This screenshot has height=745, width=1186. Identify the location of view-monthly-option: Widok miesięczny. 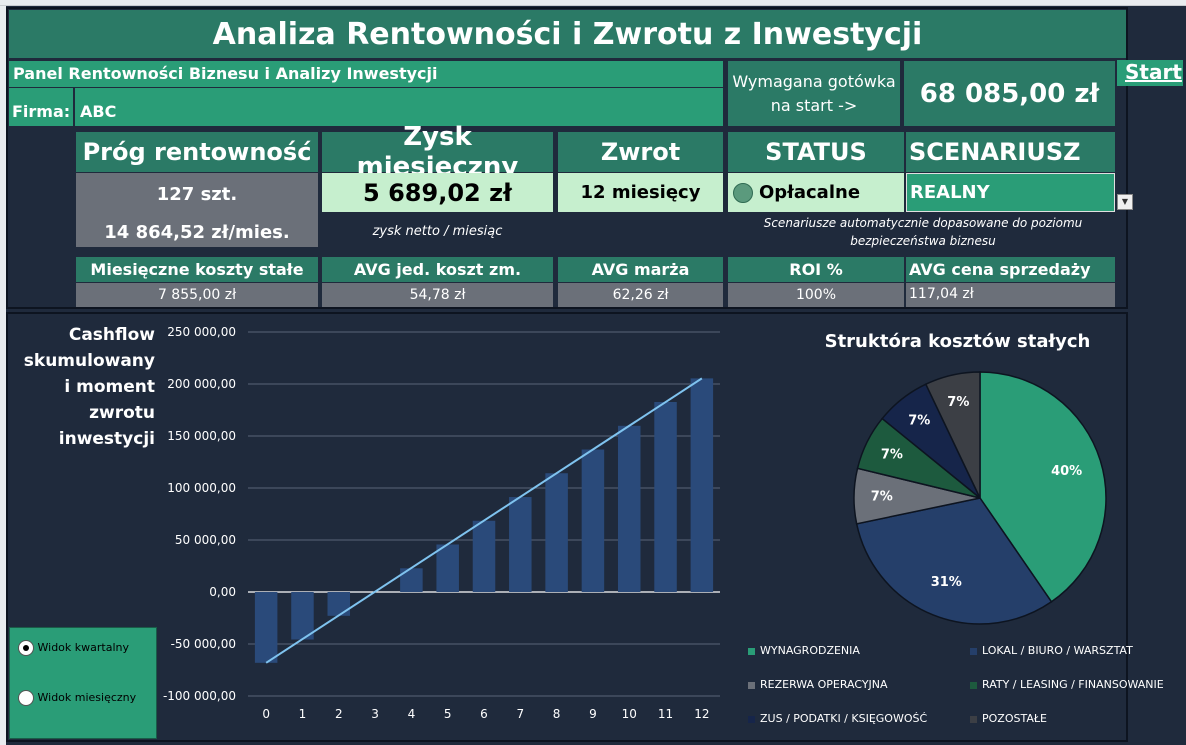
(77, 698).